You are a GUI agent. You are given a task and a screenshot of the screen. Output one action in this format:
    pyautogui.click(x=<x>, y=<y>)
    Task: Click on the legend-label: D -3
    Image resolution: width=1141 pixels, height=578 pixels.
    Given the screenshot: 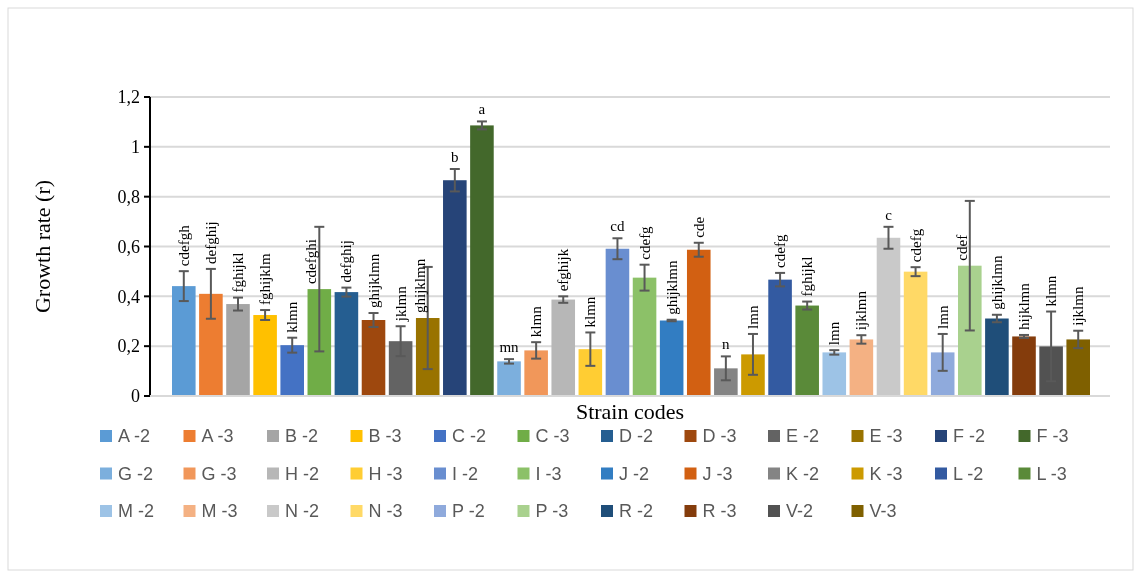 What is the action you would take?
    pyautogui.click(x=719, y=436)
    